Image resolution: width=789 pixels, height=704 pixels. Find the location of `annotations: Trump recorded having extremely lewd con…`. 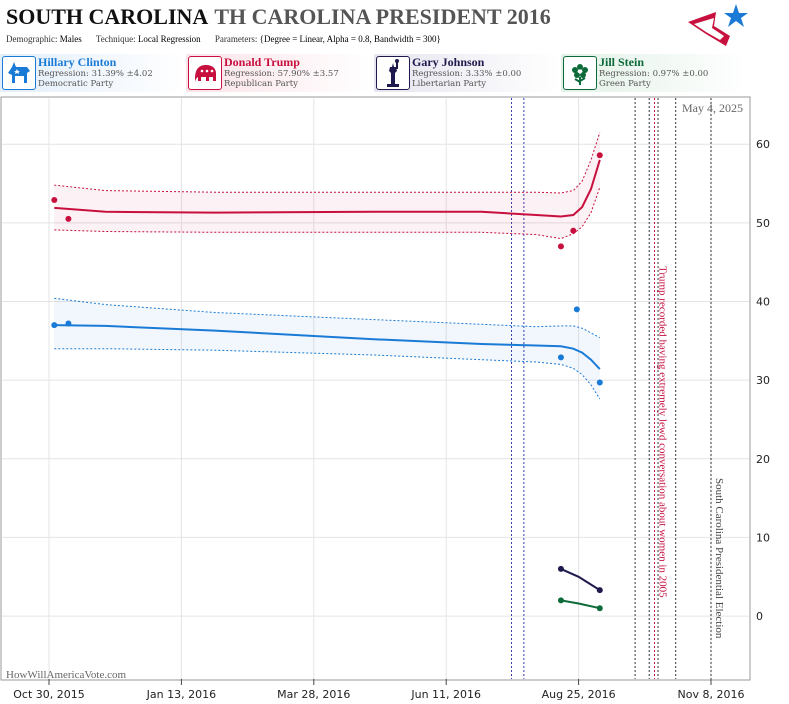

annotations: Trump recorded having extremely lewd con… is located at coordinates (691, 452).